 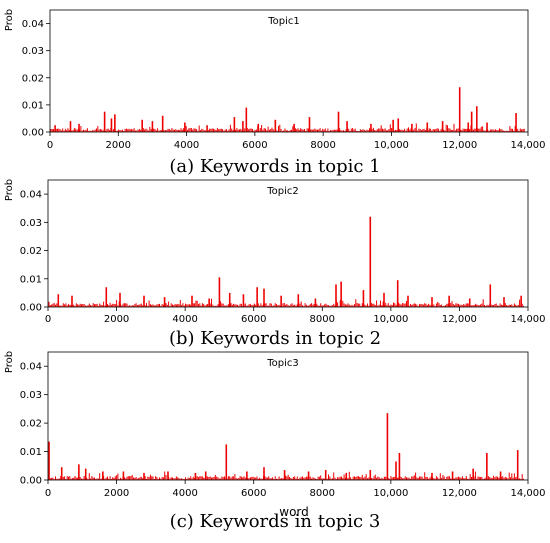 What do you see at coordinates (294, 512) in the screenshot?
I see `x-axis-label: word` at bounding box center [294, 512].